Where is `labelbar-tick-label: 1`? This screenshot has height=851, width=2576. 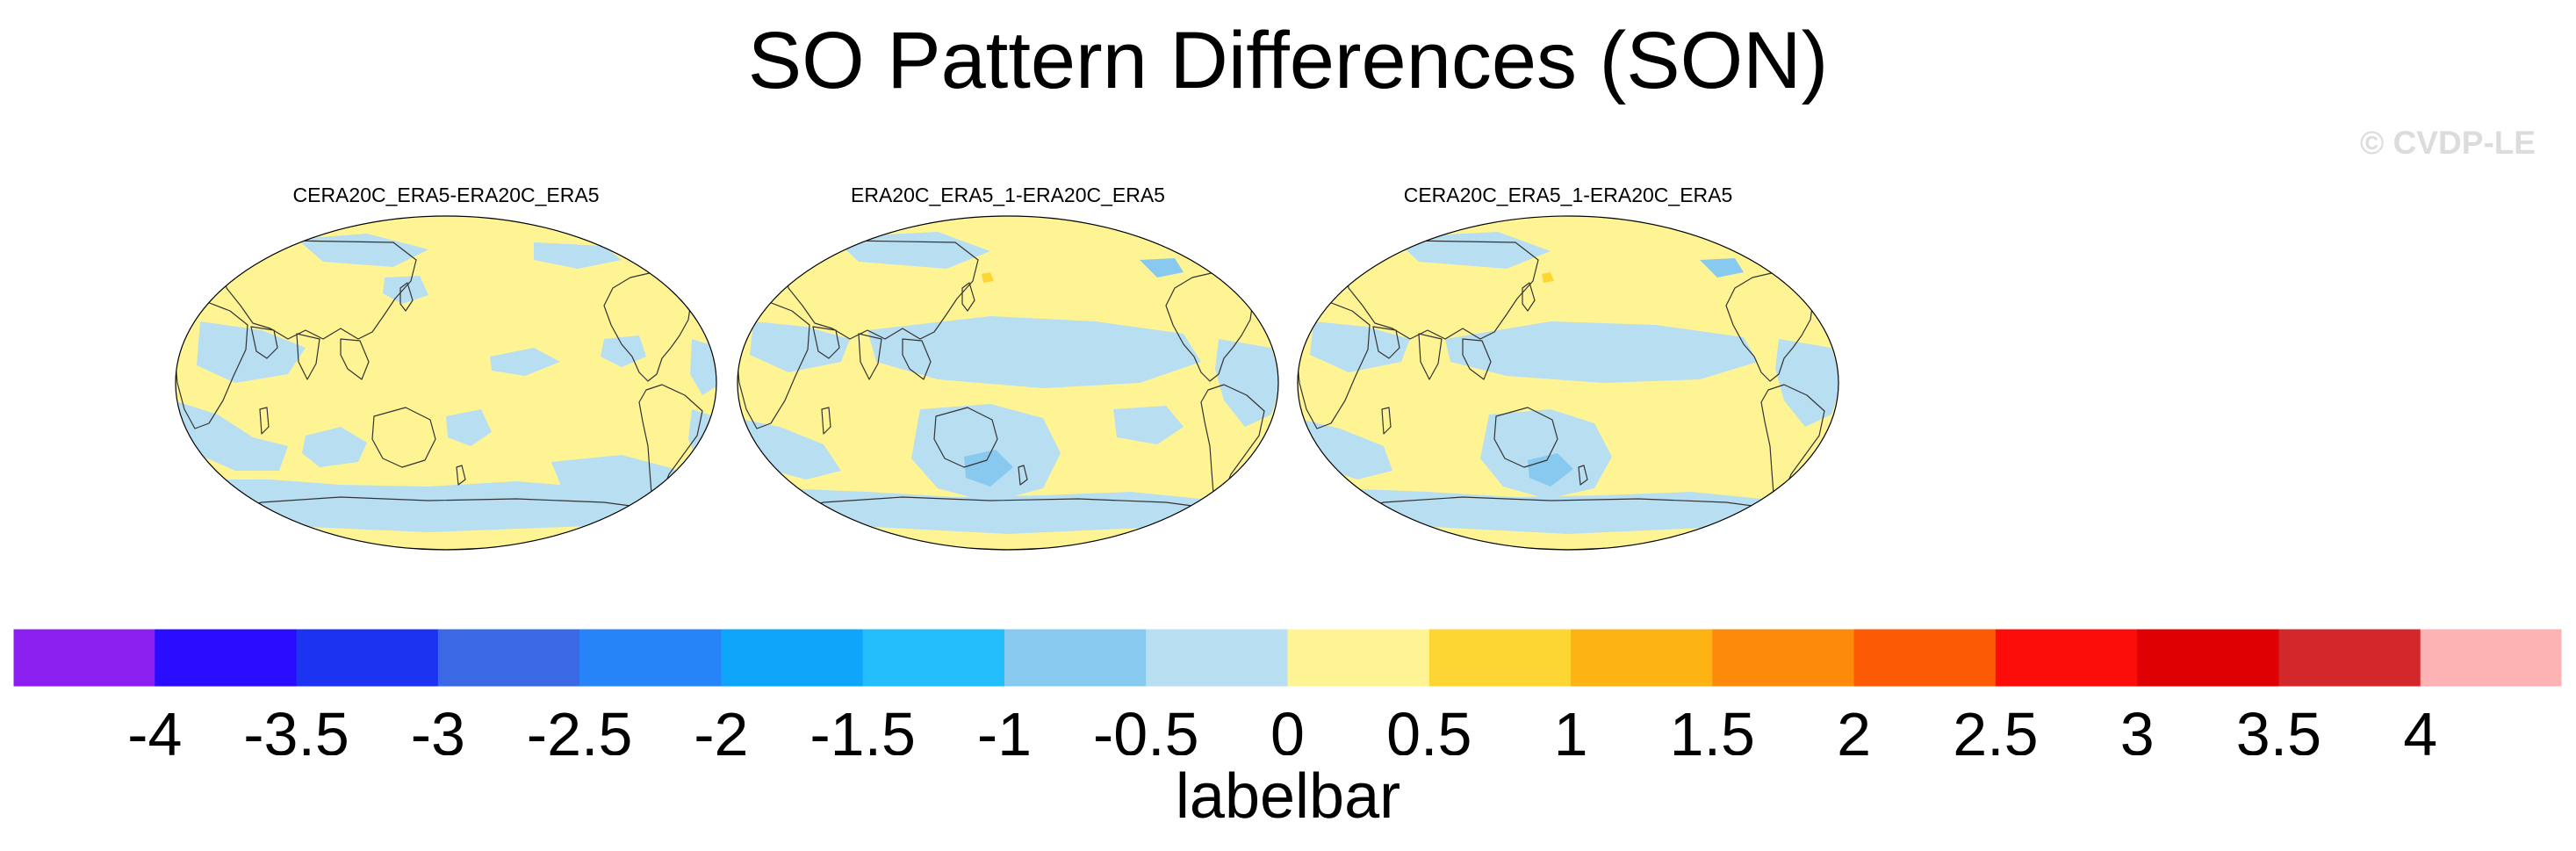
labelbar-tick-label: 1 is located at coordinates (1571, 727).